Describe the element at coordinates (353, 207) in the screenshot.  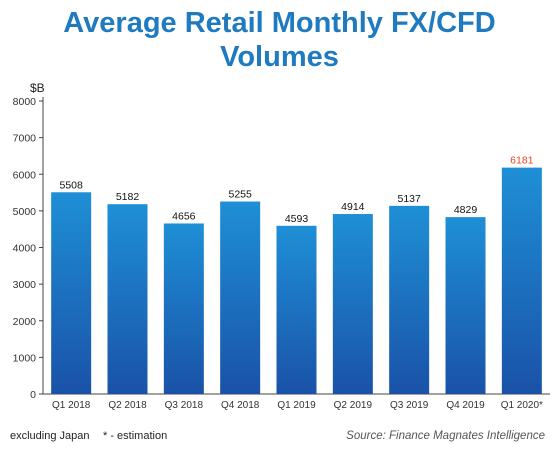
I see `data-label: 4914` at that location.